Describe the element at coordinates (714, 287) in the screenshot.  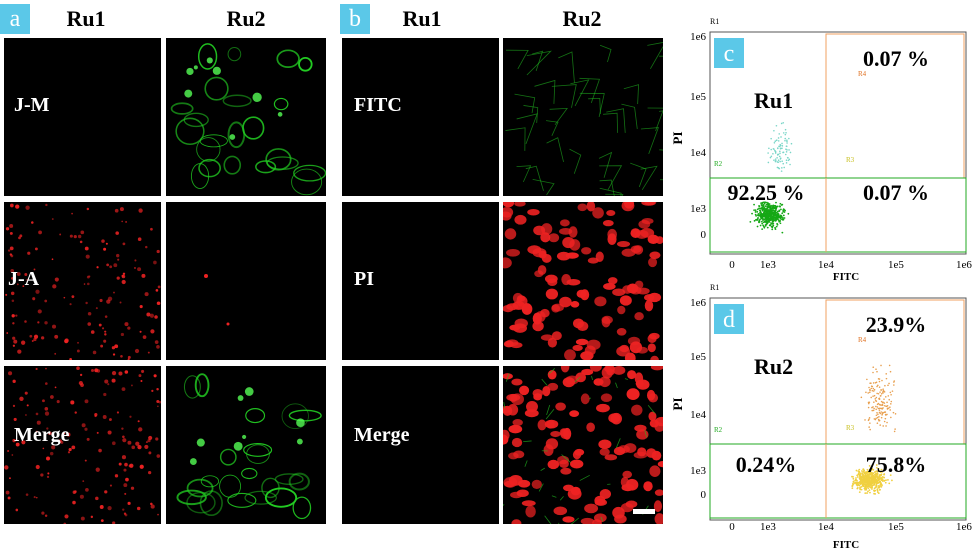
I see `facs-d-r1: R1` at that location.